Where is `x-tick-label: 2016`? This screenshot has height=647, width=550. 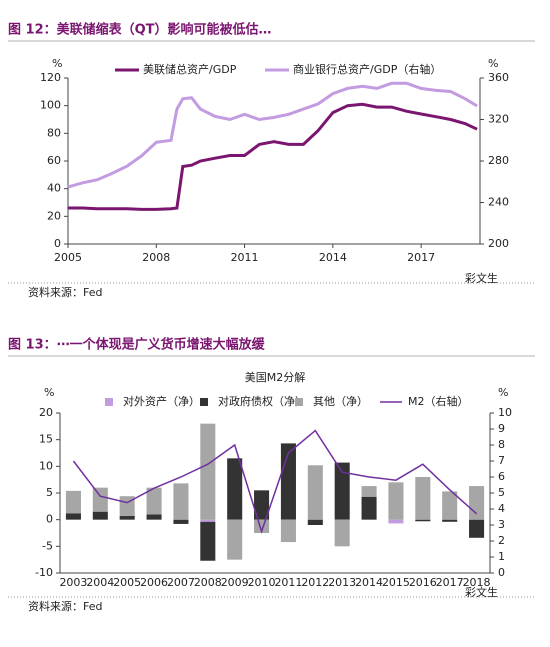
x-tick-label: 2016 is located at coordinates (423, 582).